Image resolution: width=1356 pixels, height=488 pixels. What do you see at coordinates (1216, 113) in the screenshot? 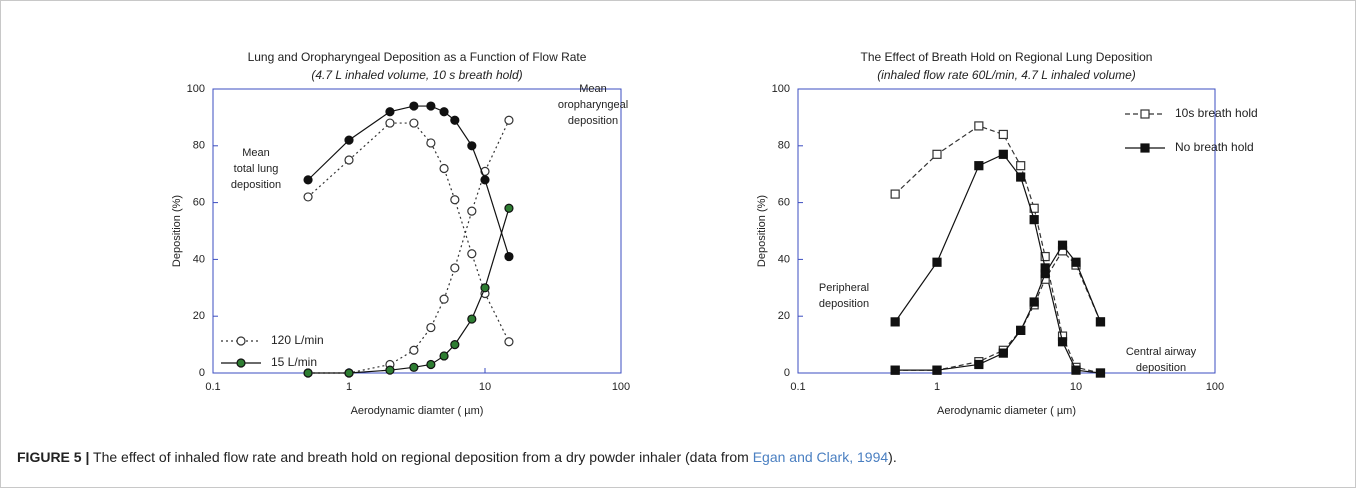
I see `legend-label: 10s breath hold` at bounding box center [1216, 113].